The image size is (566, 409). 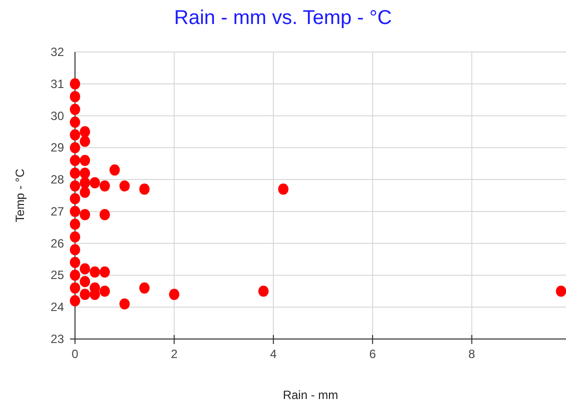 I want to click on x-axis-title: Rain - mm, so click(x=310, y=395).